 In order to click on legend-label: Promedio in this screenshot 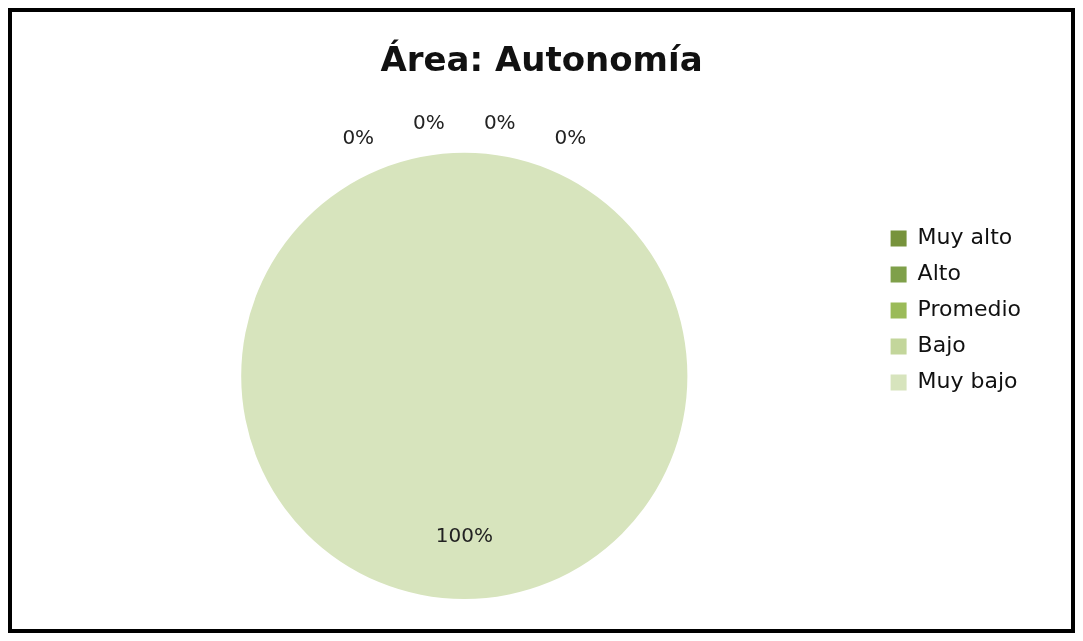, I will do `click(969, 309)`.